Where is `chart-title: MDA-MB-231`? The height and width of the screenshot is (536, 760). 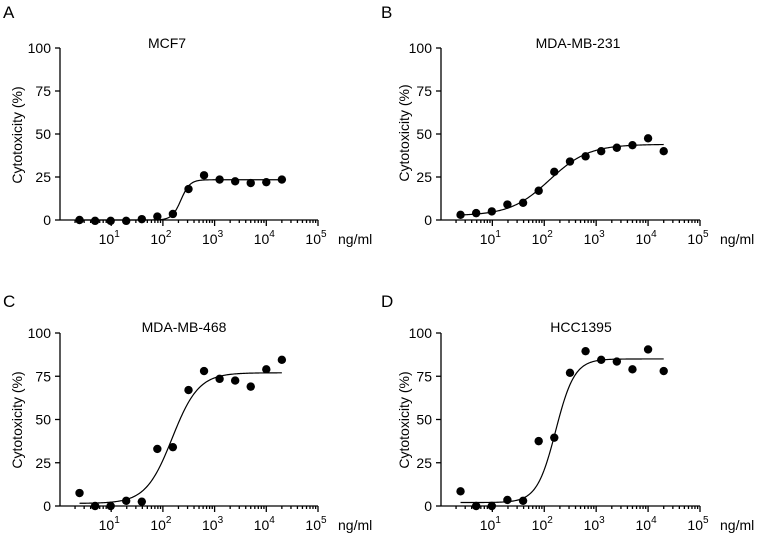
chart-title: MDA-MB-231 is located at coordinates (578, 43).